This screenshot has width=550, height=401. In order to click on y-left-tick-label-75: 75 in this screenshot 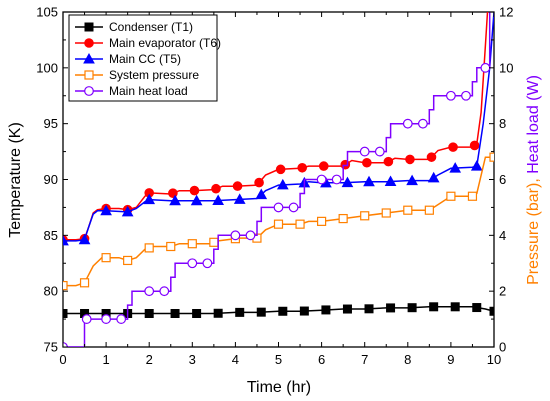, I will do `click(51, 347)`.